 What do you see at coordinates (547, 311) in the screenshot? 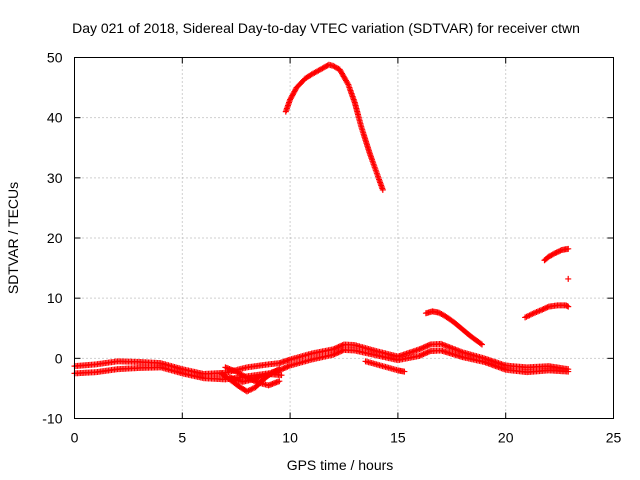
I see `series-rise-21-23-lower` at bounding box center [547, 311].